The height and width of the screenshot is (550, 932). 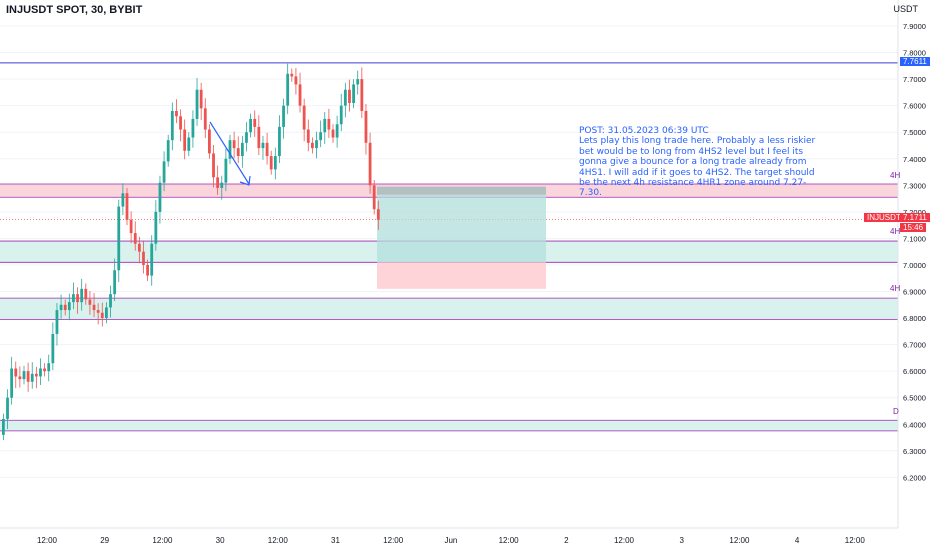 What do you see at coordinates (914, 318) in the screenshot?
I see `y-tick-label: 6.8000` at bounding box center [914, 318].